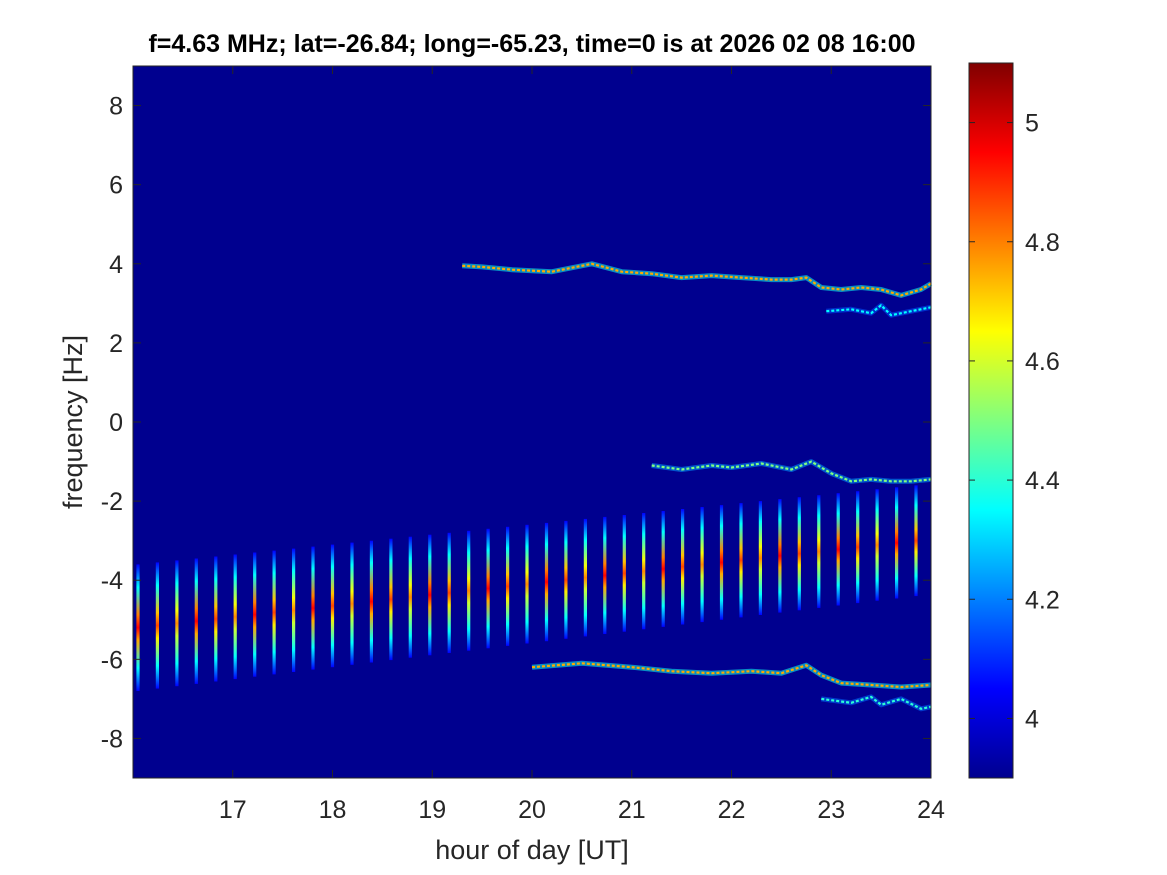  What do you see at coordinates (73, 422) in the screenshot?
I see `y-axis-label: frequency [Hz]` at bounding box center [73, 422].